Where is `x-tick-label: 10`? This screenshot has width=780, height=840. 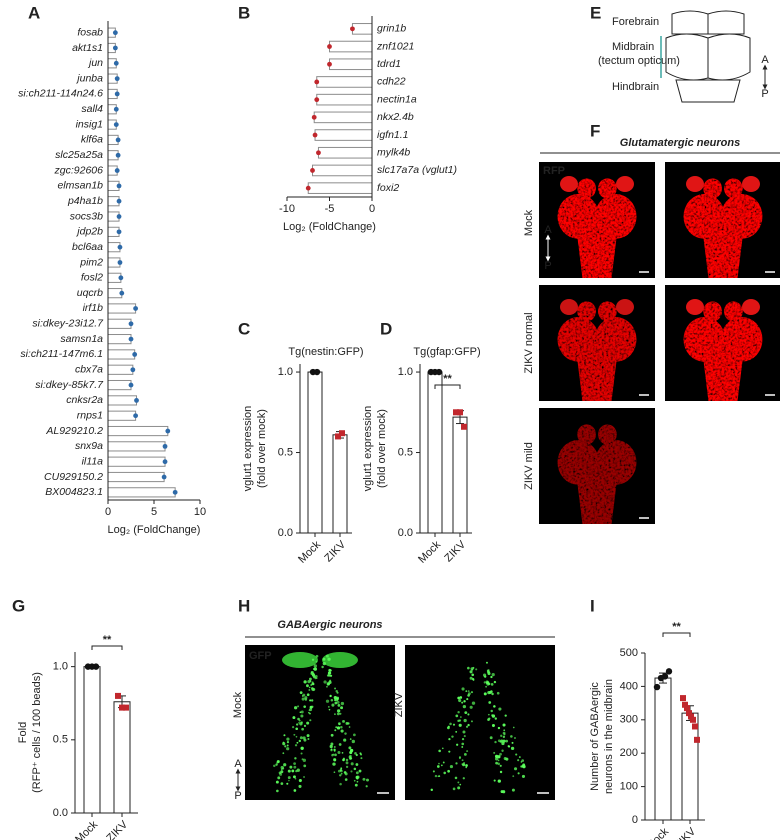
x-tick-label: 10 is located at coordinates (200, 512).